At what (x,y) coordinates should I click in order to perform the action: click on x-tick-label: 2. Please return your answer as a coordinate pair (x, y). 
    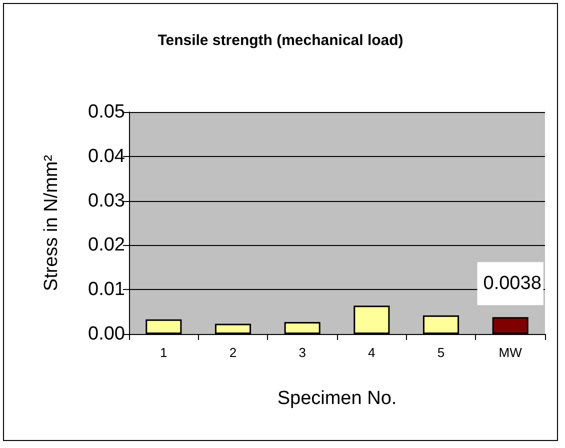
    Looking at the image, I should click on (233, 352).